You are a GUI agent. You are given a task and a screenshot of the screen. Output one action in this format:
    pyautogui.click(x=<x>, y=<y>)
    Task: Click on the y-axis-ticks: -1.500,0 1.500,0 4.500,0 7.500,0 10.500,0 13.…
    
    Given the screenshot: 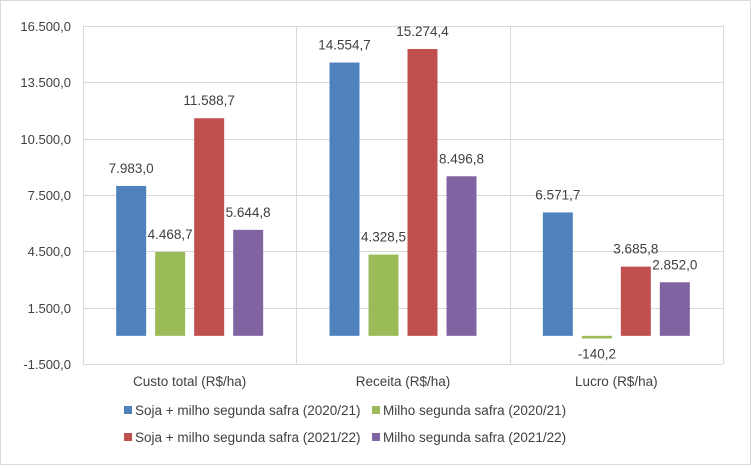 What is the action you would take?
    pyautogui.click(x=45, y=195)
    